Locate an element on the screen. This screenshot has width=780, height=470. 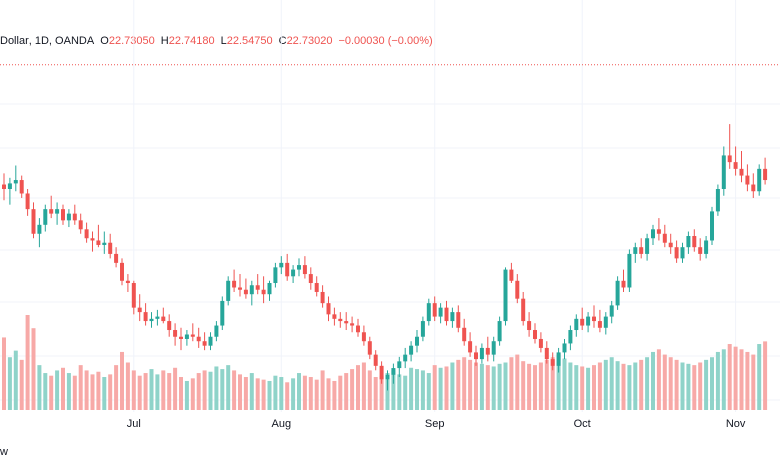
change-value: −0.00030 (−0.00%) is located at coordinates (385, 41).